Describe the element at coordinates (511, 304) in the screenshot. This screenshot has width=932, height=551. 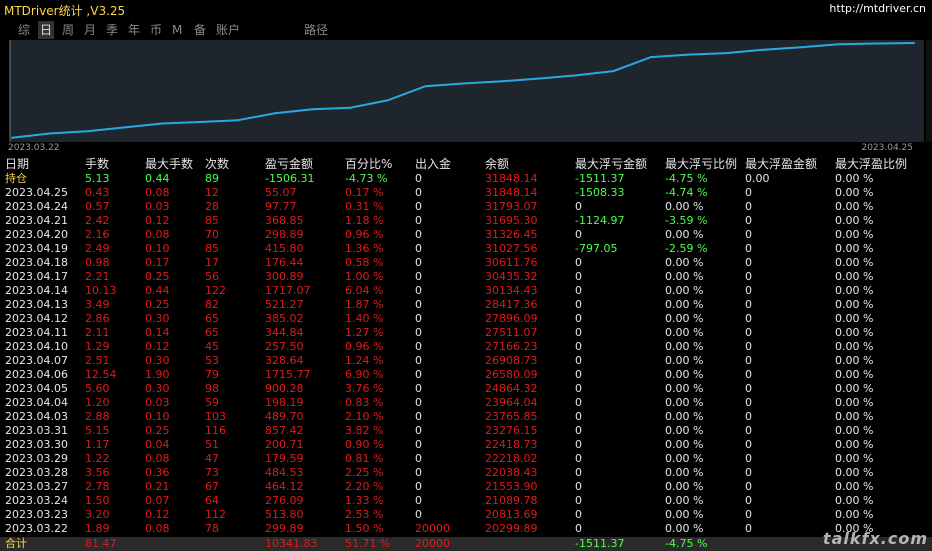
I see `table-cell: 28417.36` at that location.